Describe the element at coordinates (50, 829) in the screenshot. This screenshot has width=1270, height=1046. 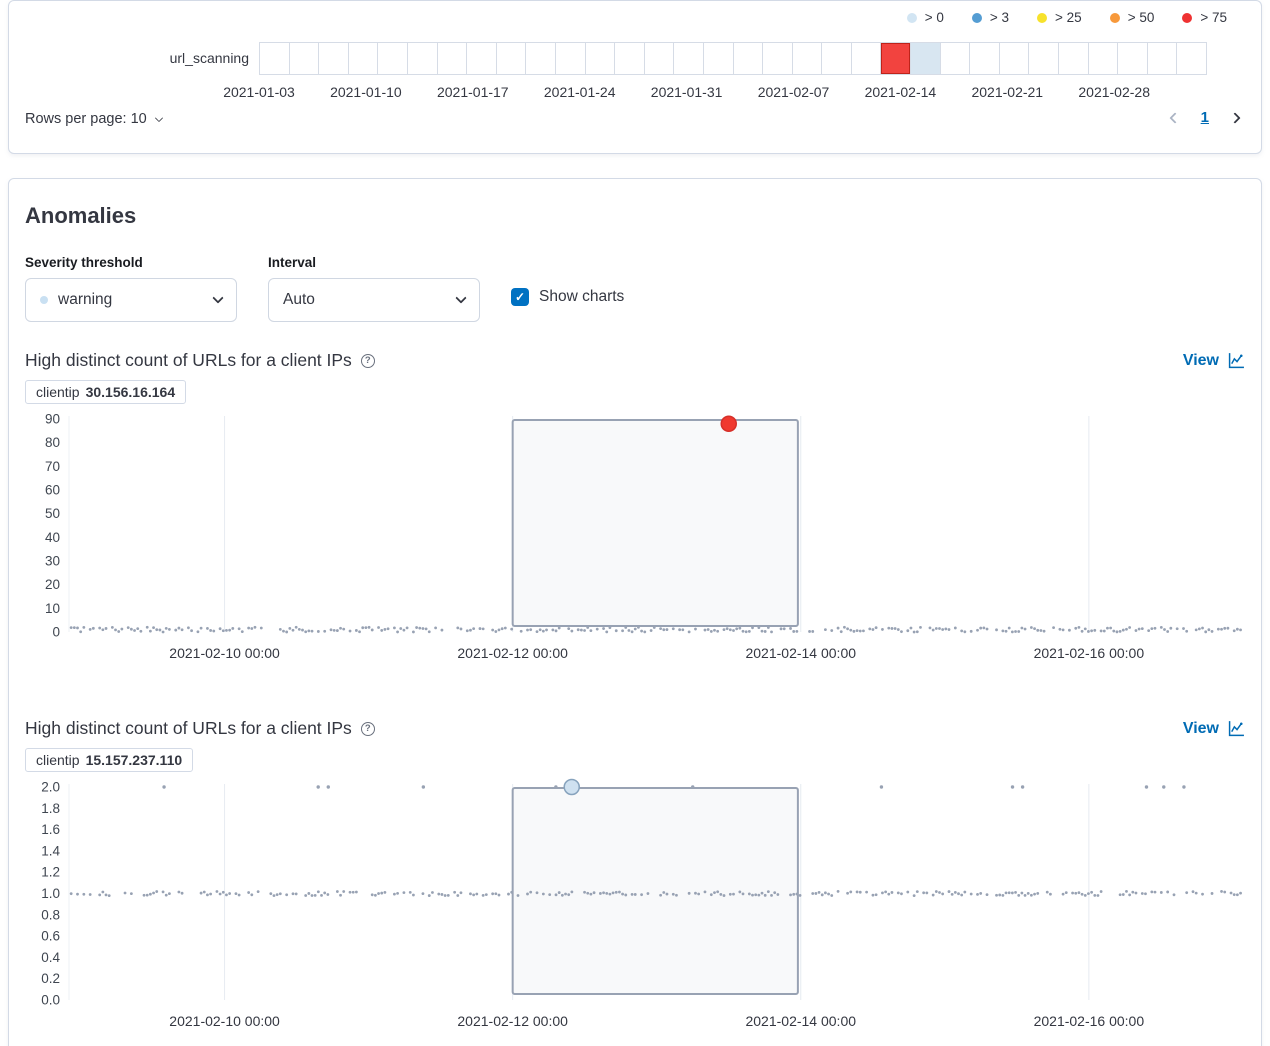
I see `svg-text: 1.6` at that location.